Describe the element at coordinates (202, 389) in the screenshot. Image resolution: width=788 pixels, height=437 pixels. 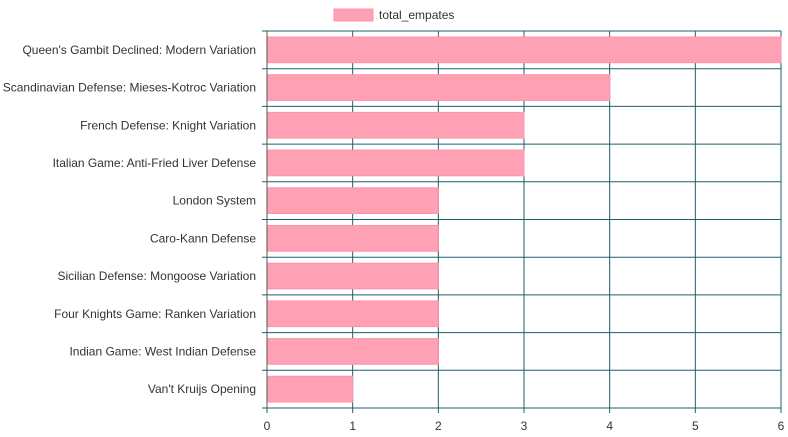
I see `y-tick-label-van-t-kruijs-opening: Van't Kruijs Opening` at that location.